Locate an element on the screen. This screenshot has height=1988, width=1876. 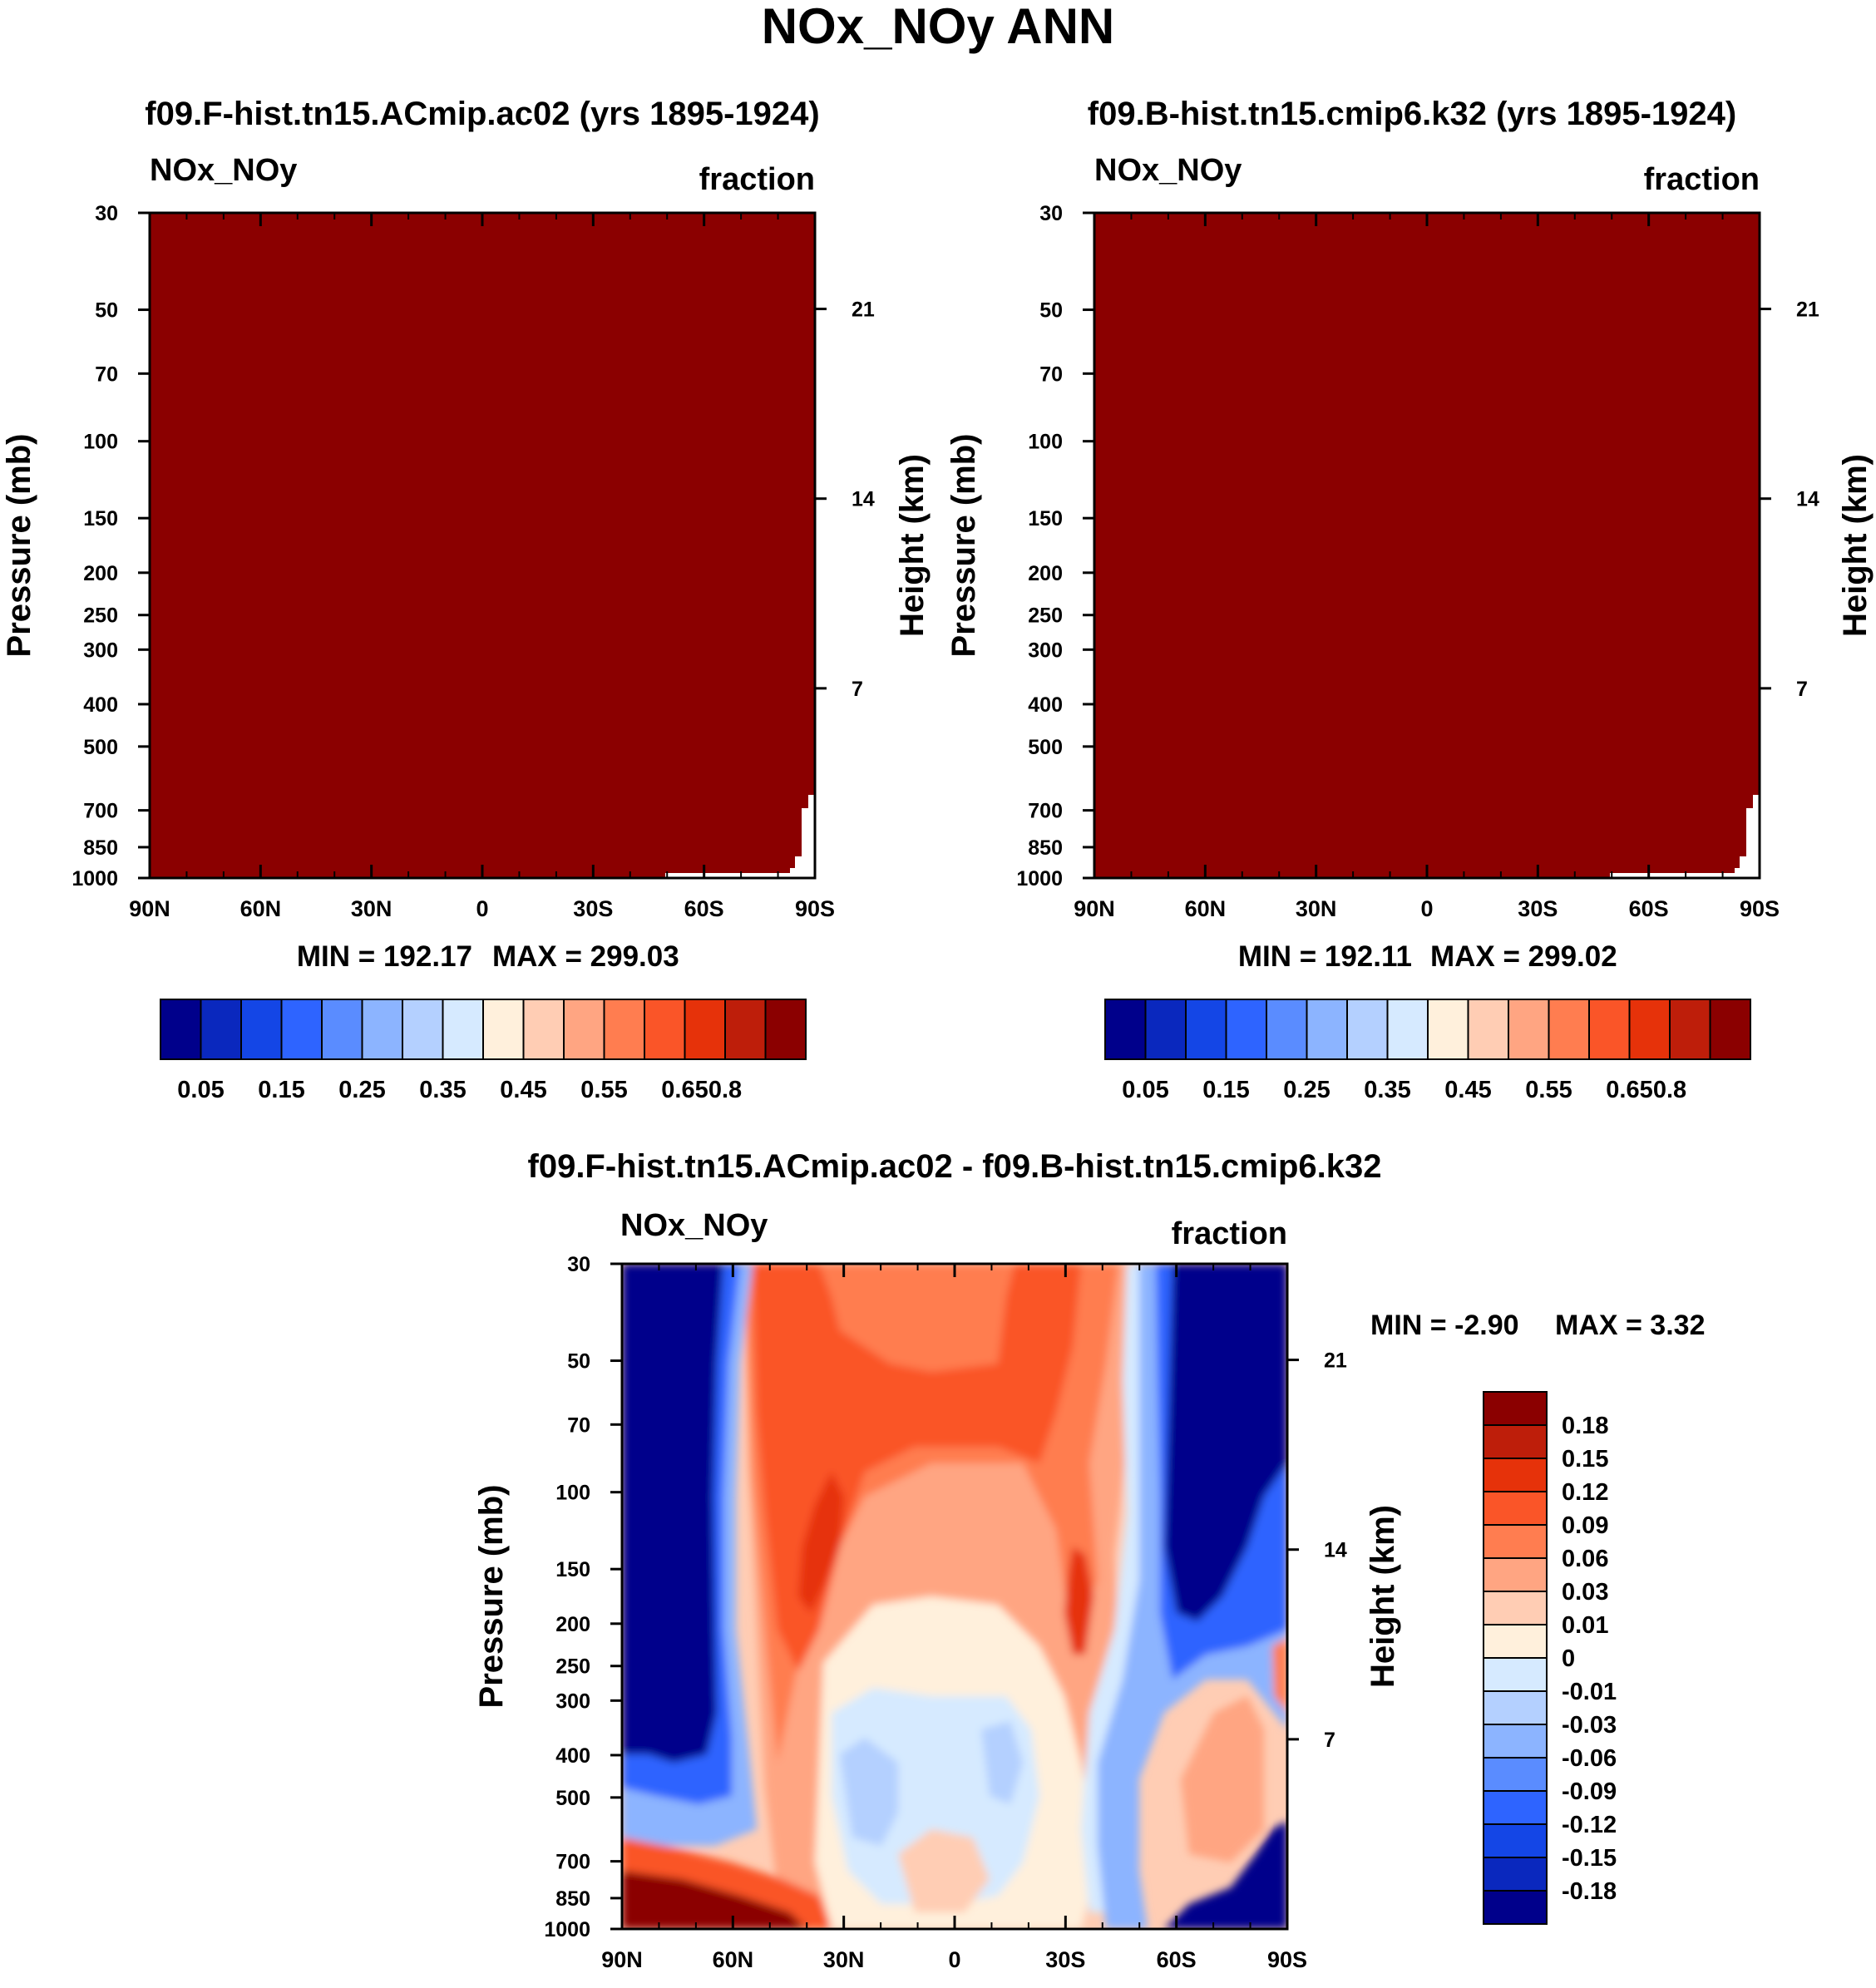
colorbar-label: 0.15 is located at coordinates (1225, 1090).